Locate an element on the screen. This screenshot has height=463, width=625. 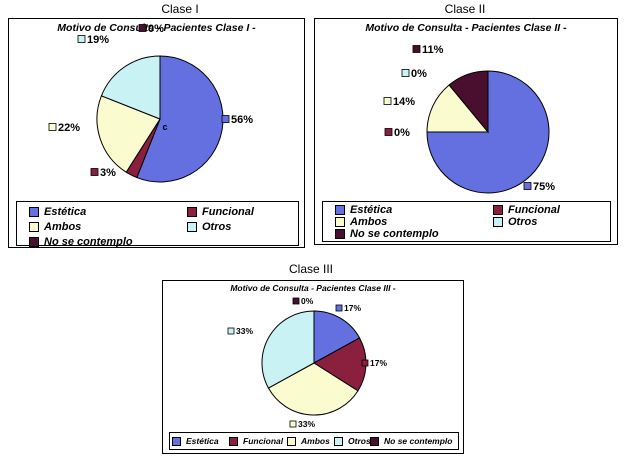
clase-ii-legend-item-otros: Otros is located at coordinates (515, 222).